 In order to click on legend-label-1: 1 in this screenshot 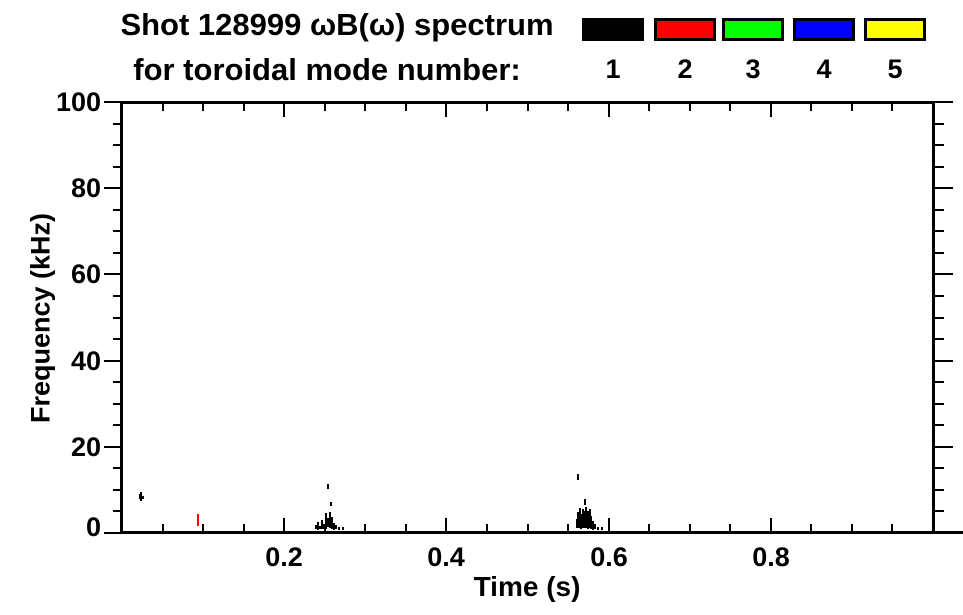, I will do `click(613, 69)`.